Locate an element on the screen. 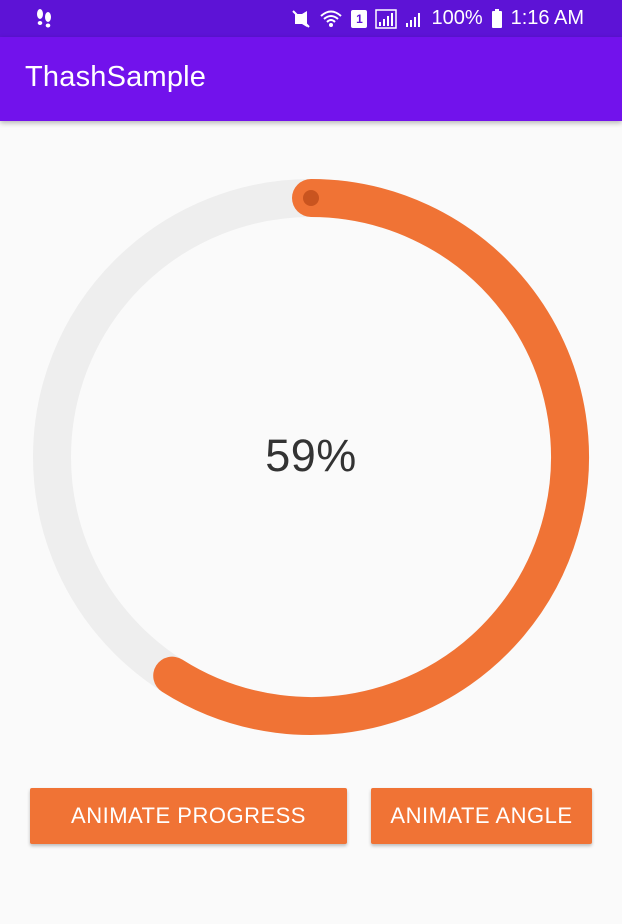 The image size is (622, 924). page-title: ThashSample is located at coordinates (116, 77).